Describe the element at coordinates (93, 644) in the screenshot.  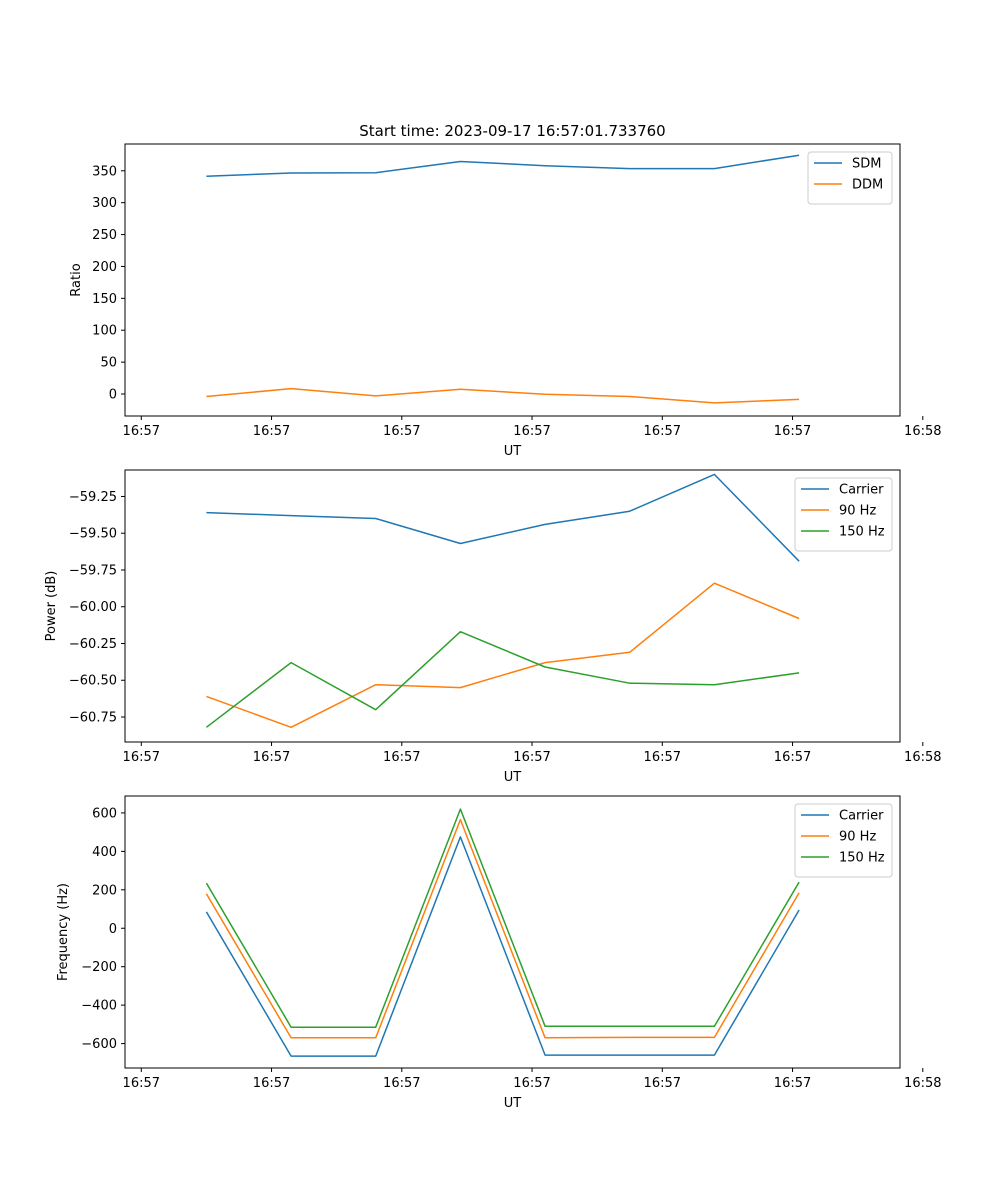
I see `power-y-tick-label: −60.25` at that location.